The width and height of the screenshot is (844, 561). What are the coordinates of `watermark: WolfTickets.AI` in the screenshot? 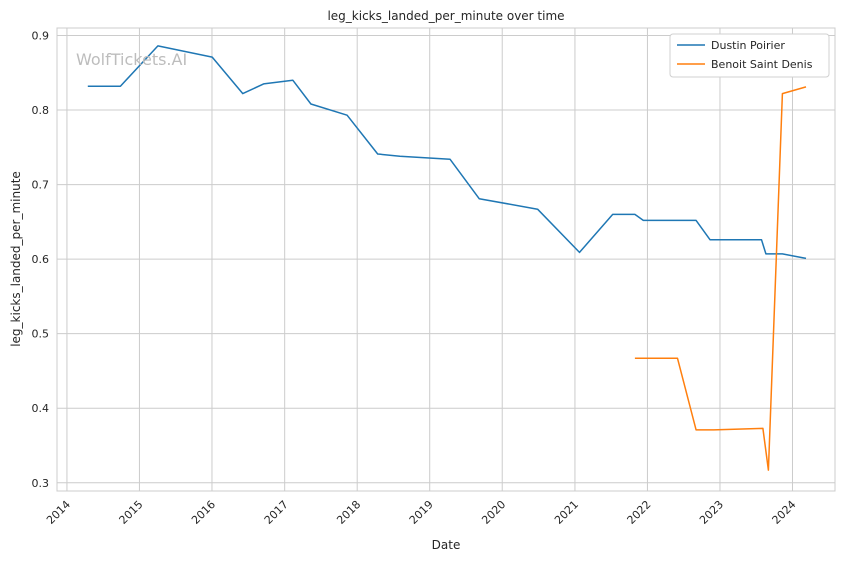 It's located at (131, 59).